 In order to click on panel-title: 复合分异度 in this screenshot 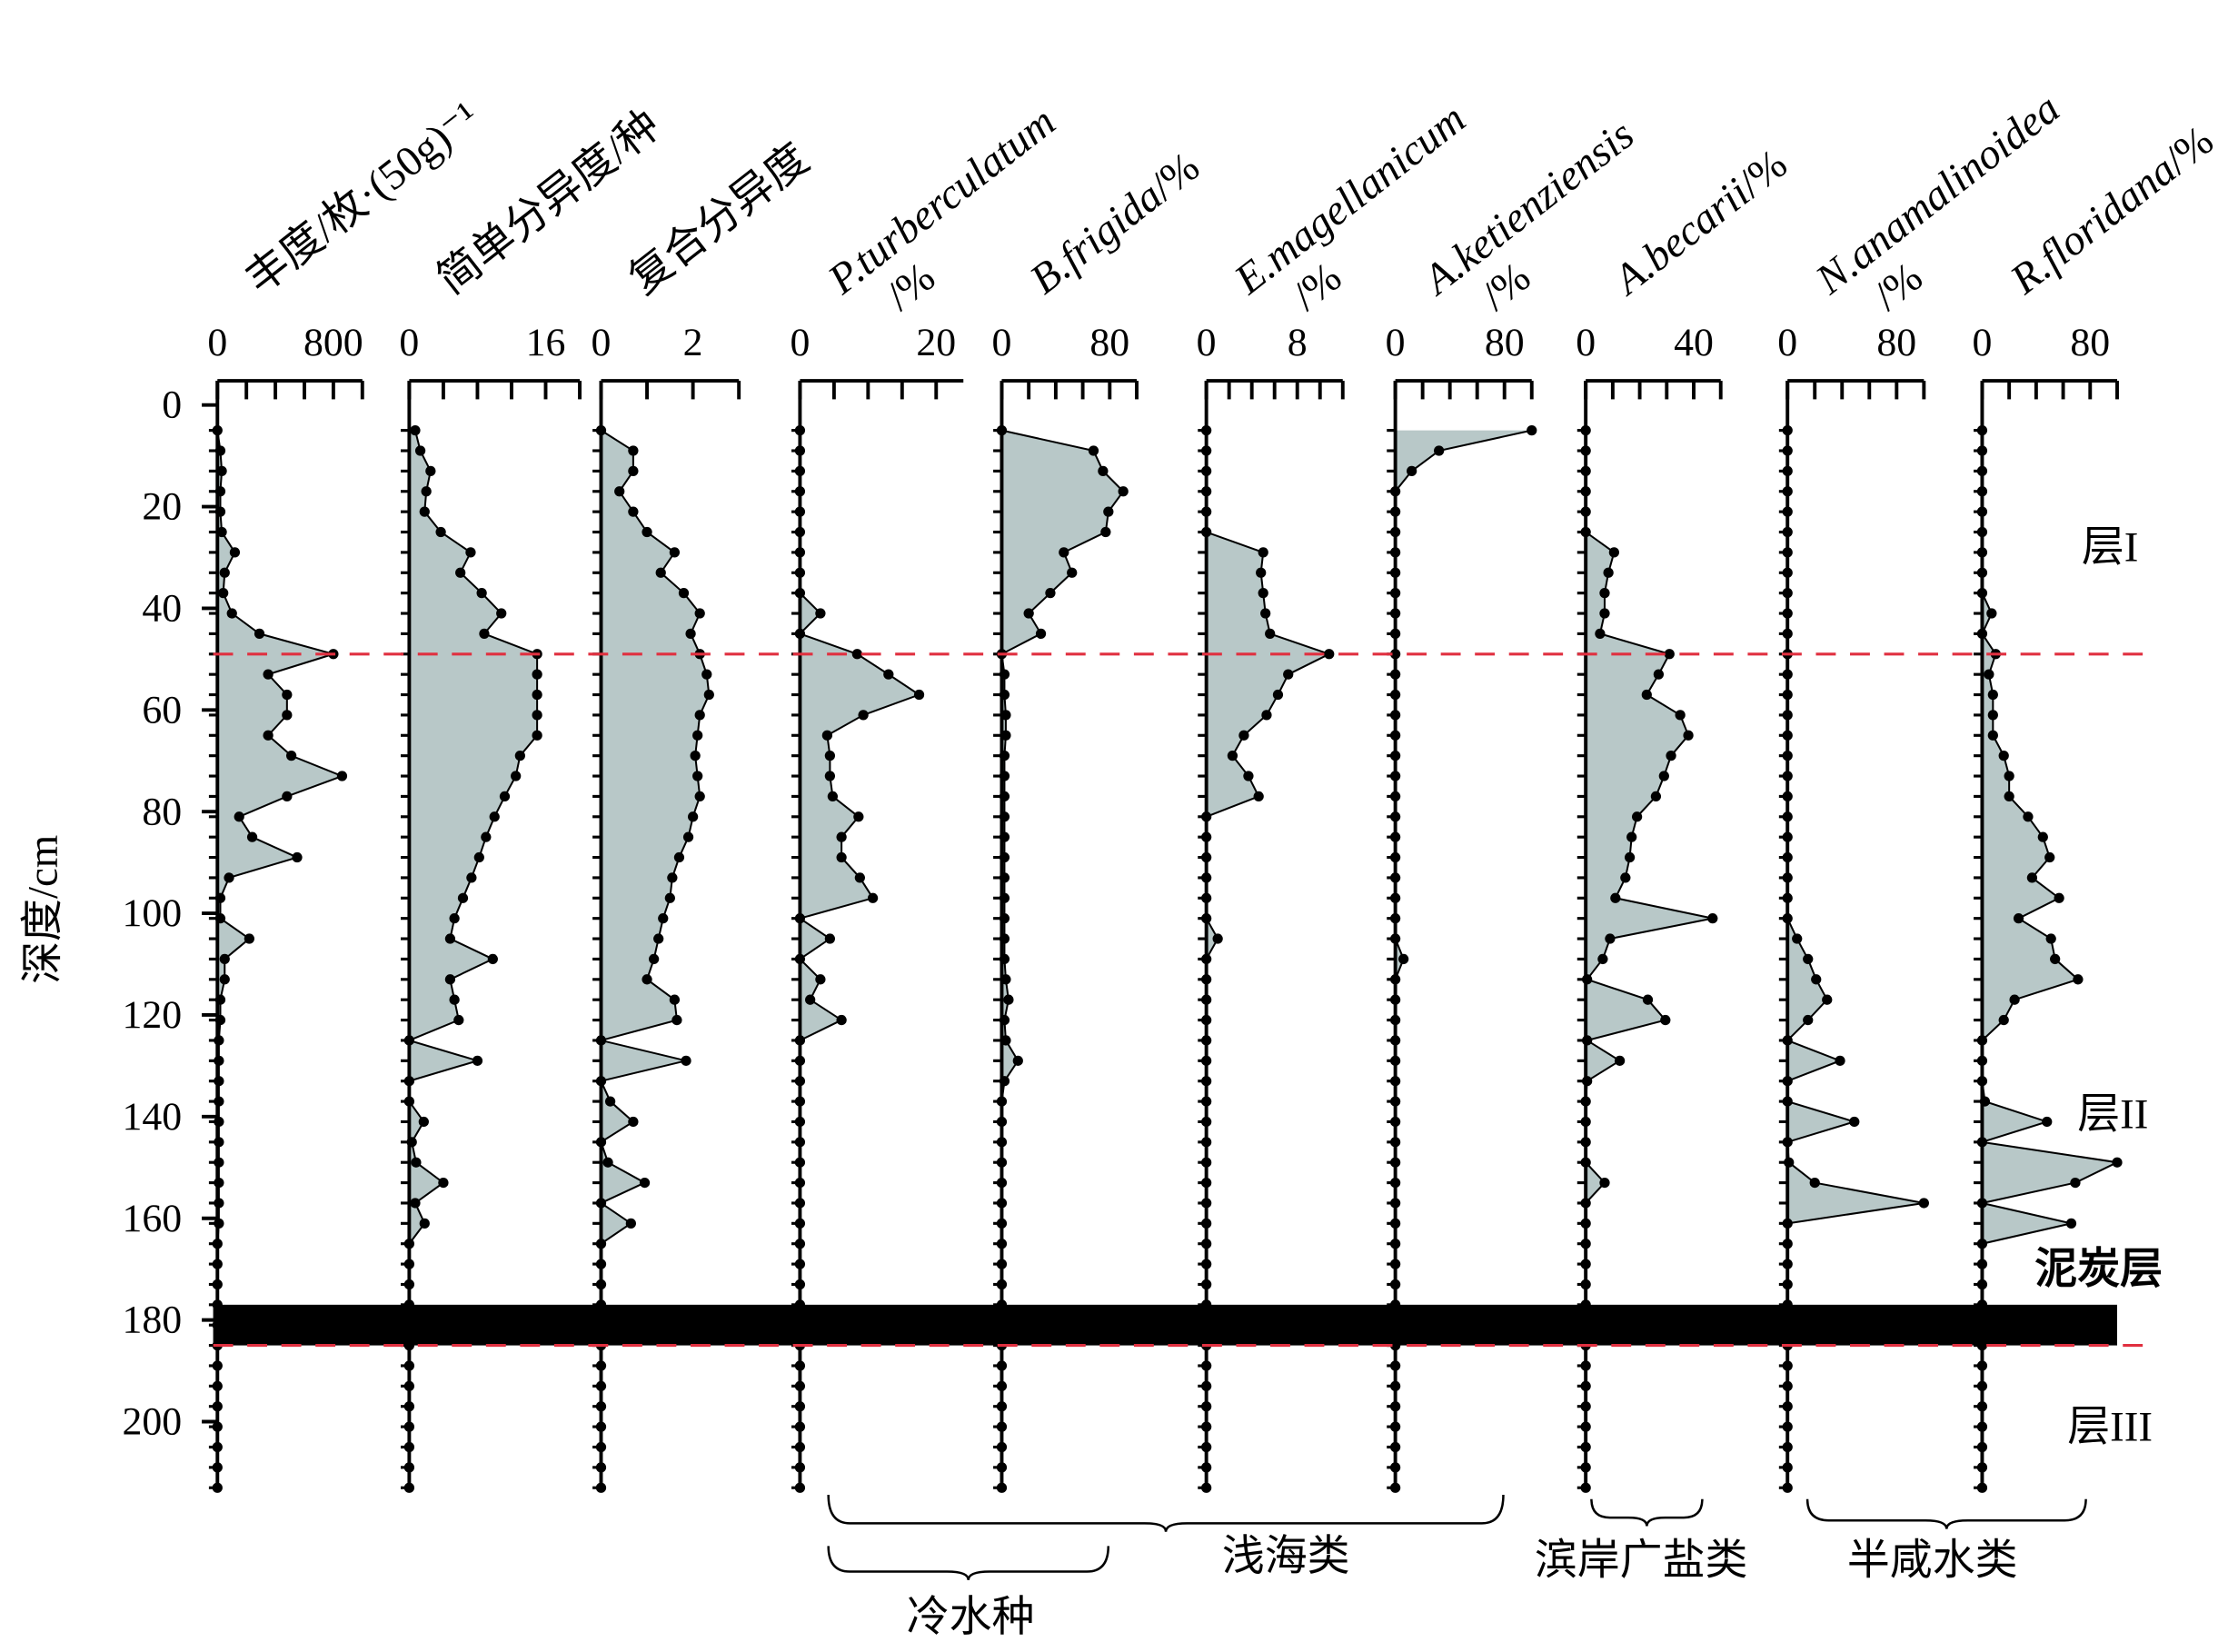, I will do `click(719, 219)`.